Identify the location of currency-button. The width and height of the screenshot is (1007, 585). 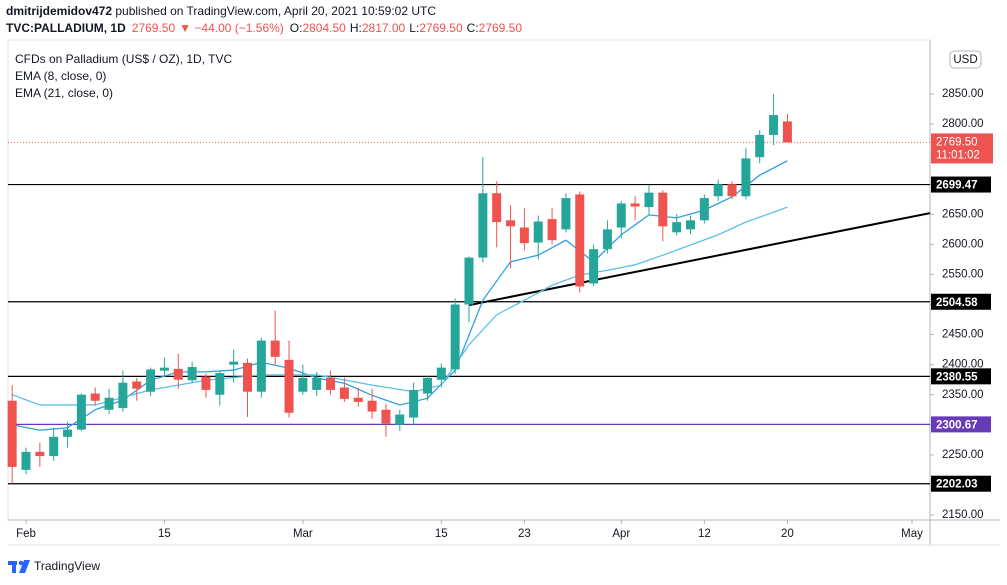
(965, 59).